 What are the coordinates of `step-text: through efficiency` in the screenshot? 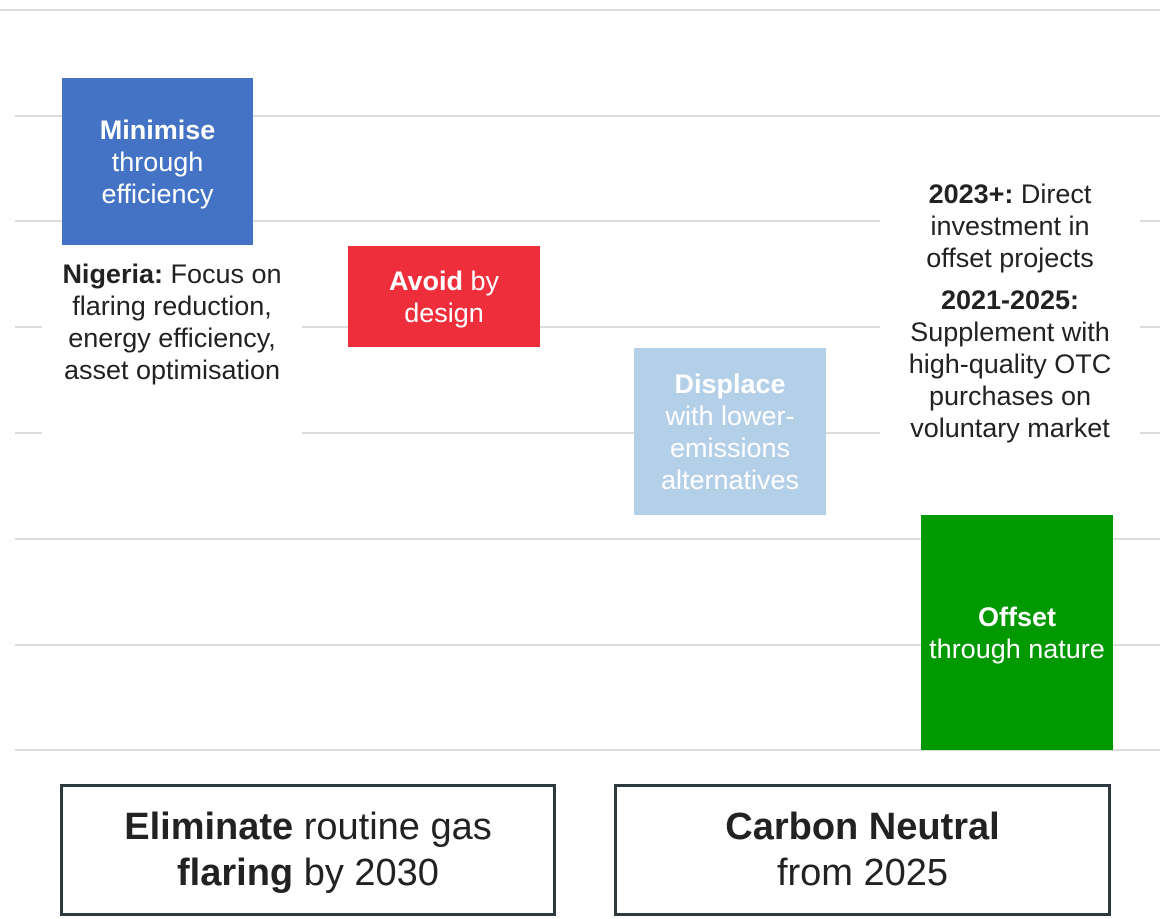 It's located at (157, 177).